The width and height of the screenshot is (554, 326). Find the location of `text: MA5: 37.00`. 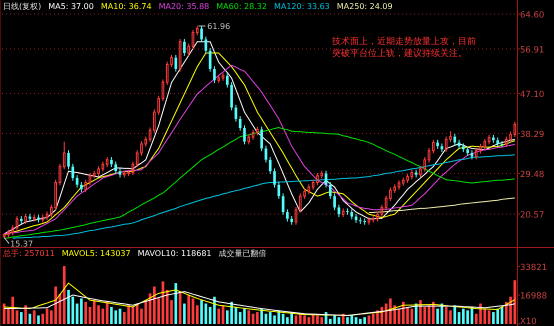

text: MA5: 37.00 is located at coordinates (71, 6).